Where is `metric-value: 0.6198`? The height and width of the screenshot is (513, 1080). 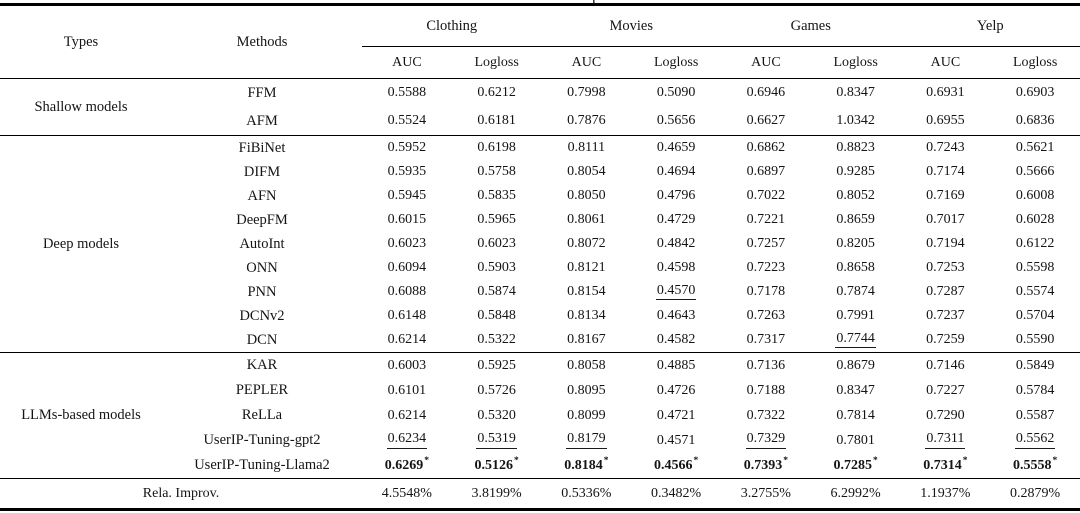
metric-value: 0.6198 is located at coordinates (496, 147).